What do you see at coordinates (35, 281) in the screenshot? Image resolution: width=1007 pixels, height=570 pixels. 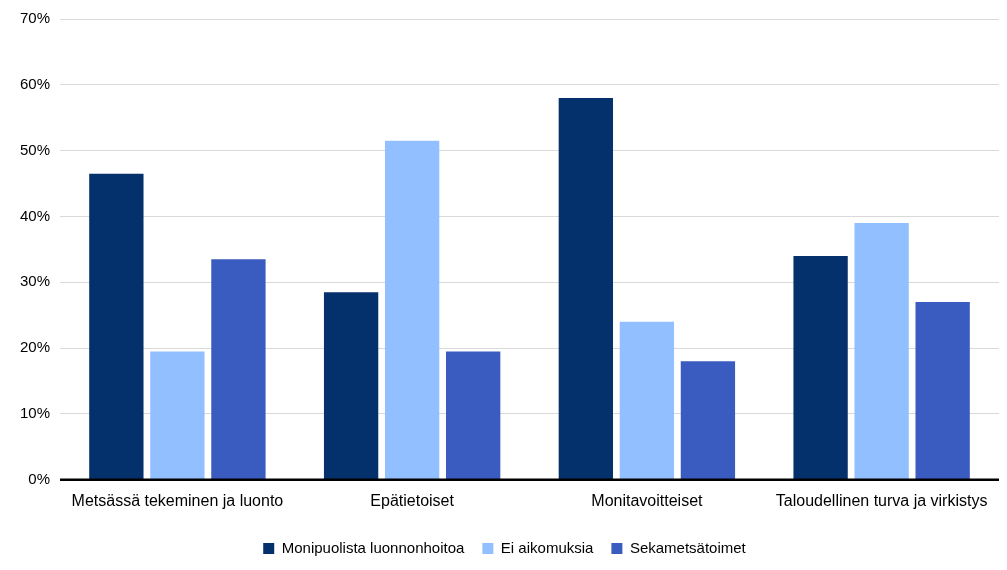 I see `y-tick-label: 30%` at bounding box center [35, 281].